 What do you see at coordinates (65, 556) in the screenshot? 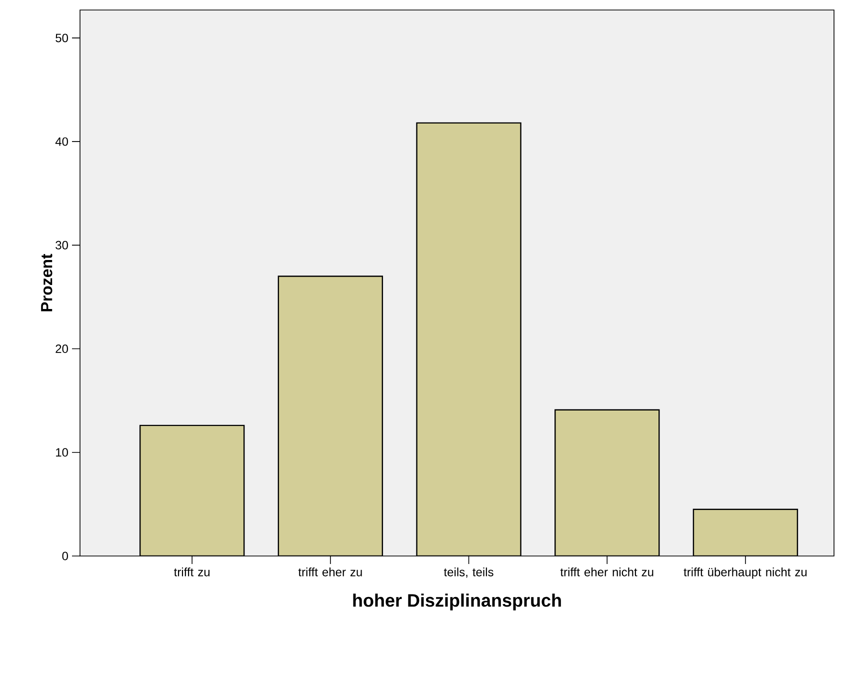
I see `y-tick-label: 0` at bounding box center [65, 556].